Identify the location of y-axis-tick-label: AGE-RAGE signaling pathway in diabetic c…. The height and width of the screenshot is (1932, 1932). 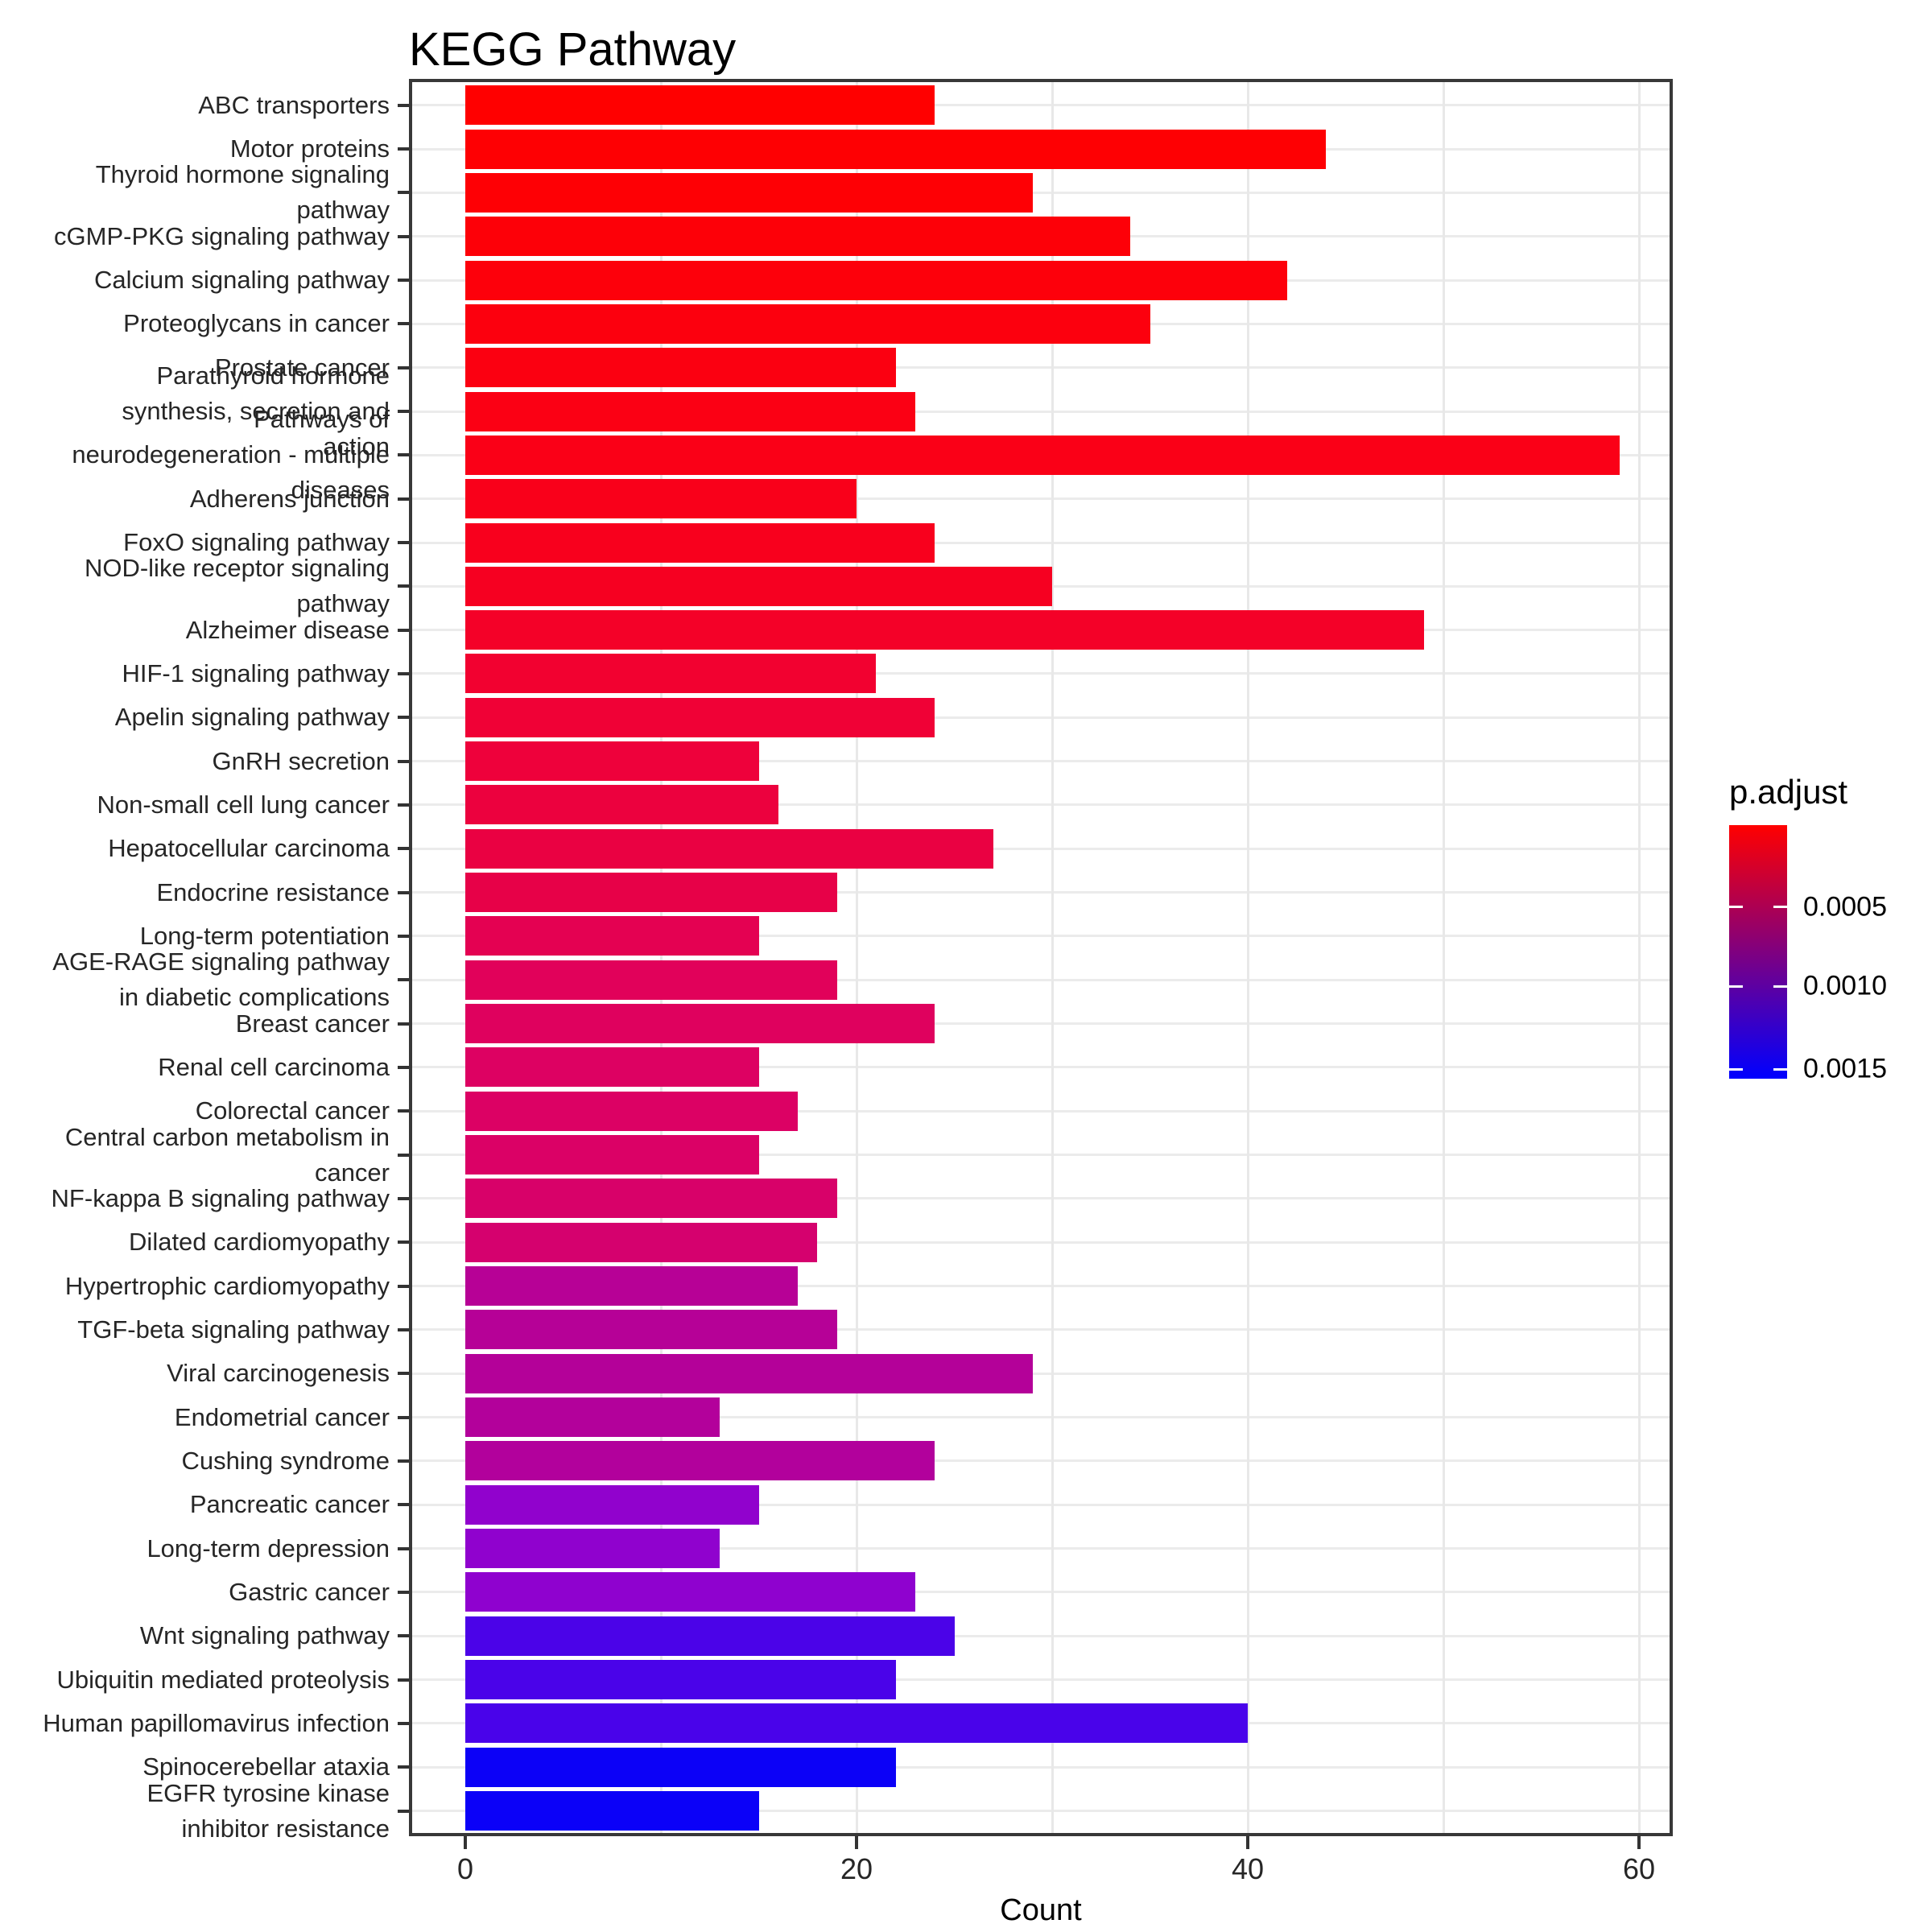
(221, 979).